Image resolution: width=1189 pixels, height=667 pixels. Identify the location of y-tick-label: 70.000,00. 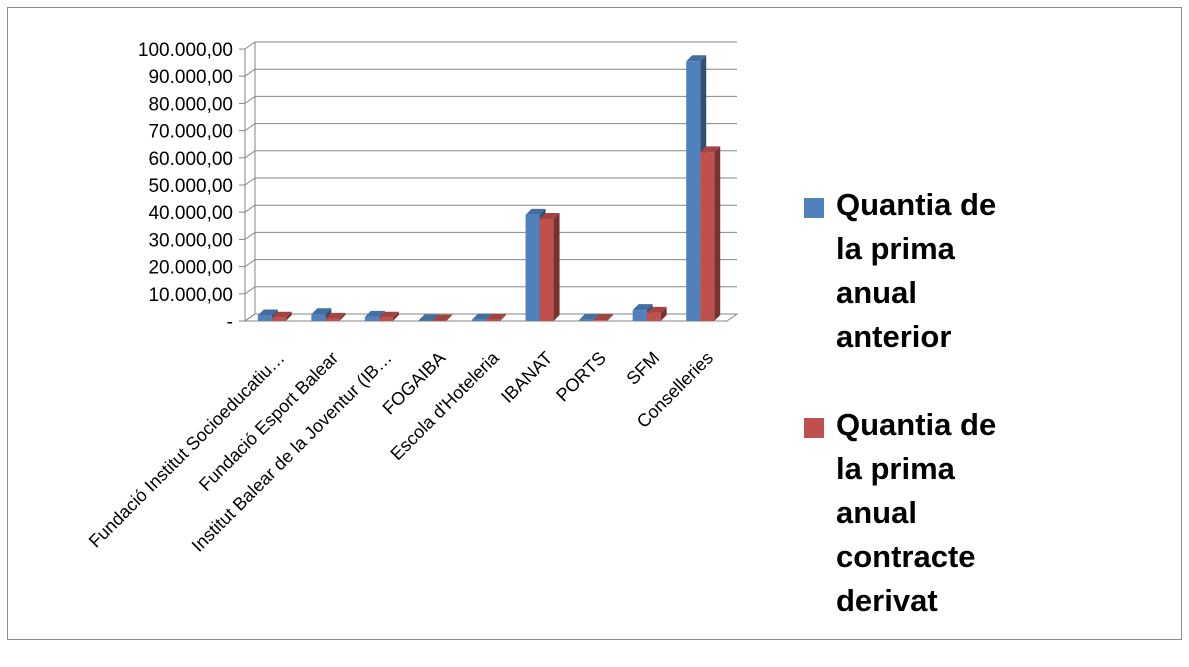
(190, 132).